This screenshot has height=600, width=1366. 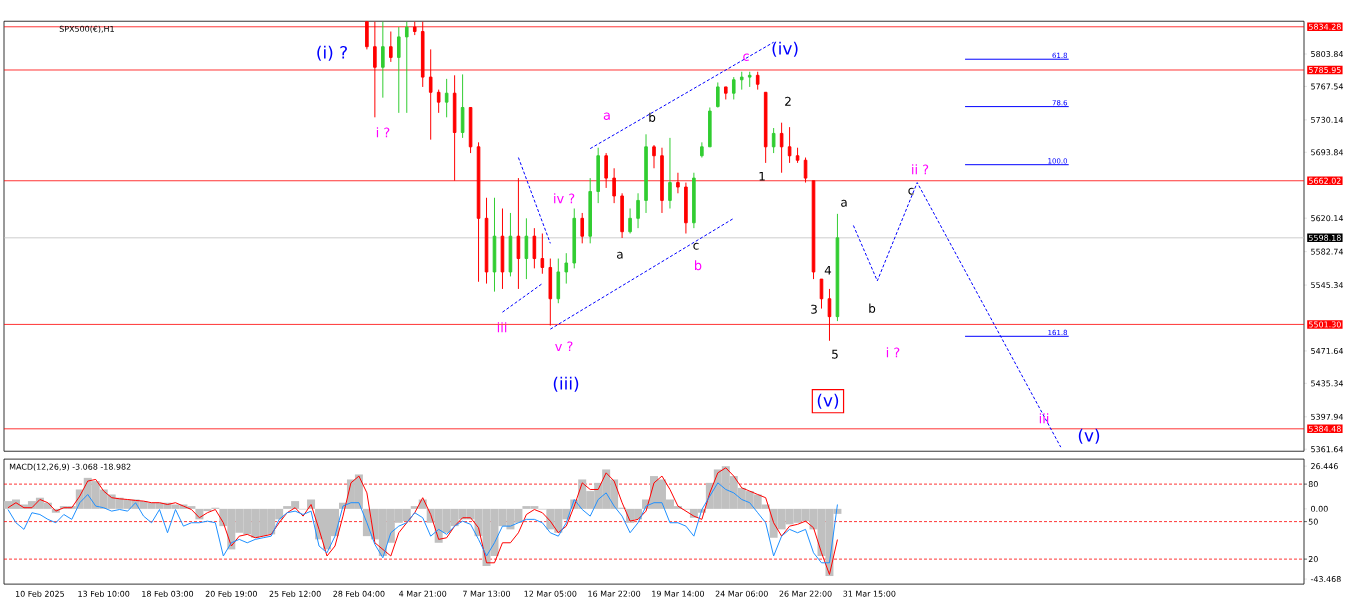 What do you see at coordinates (835, 354) in the screenshot?
I see `annotation: 5` at bounding box center [835, 354].